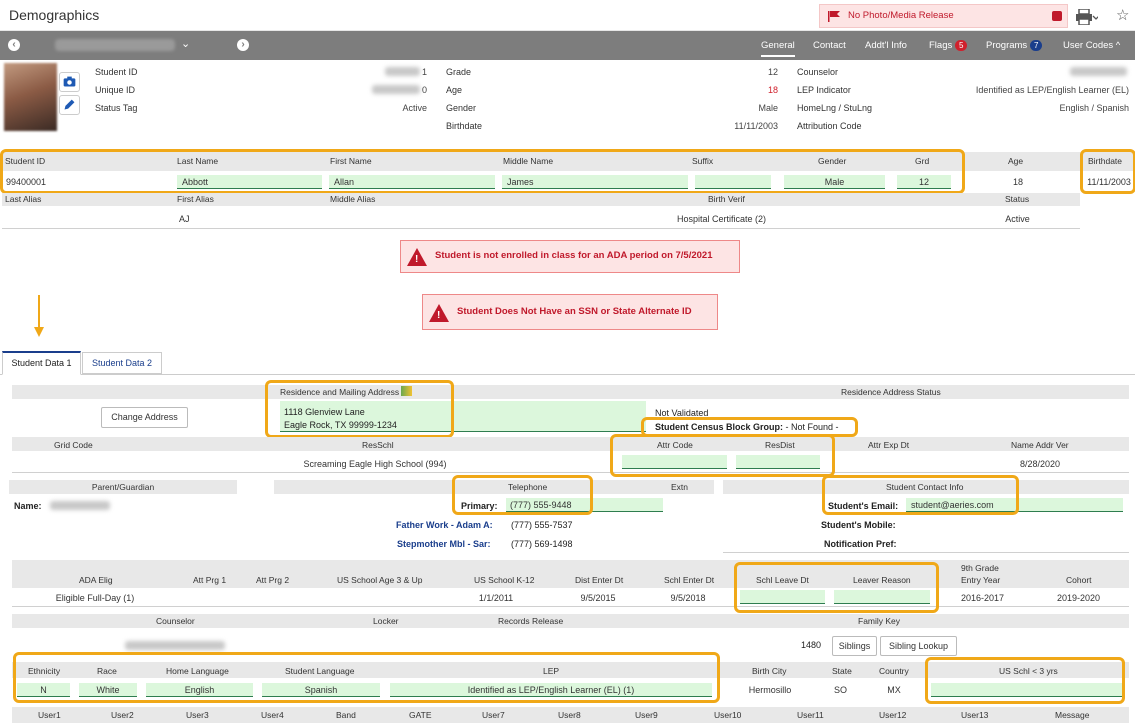  Describe the element at coordinates (924, 182) in the screenshot. I see `grade-input: 12` at that location.